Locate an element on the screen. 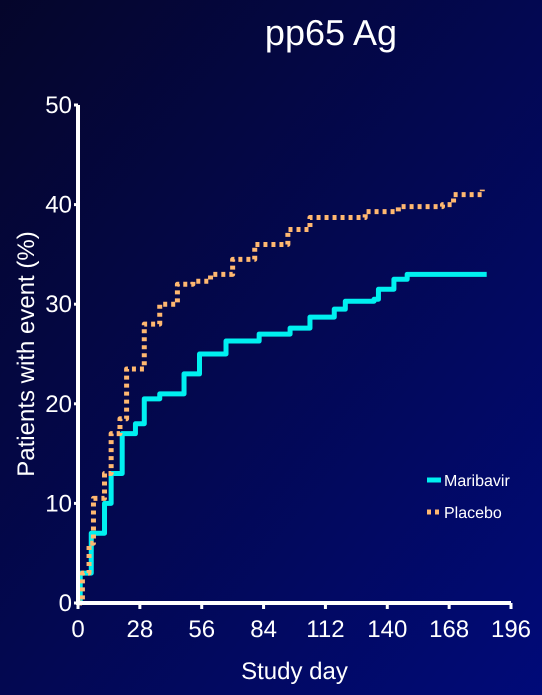  y-tick-label: 10 is located at coordinates (58, 504).